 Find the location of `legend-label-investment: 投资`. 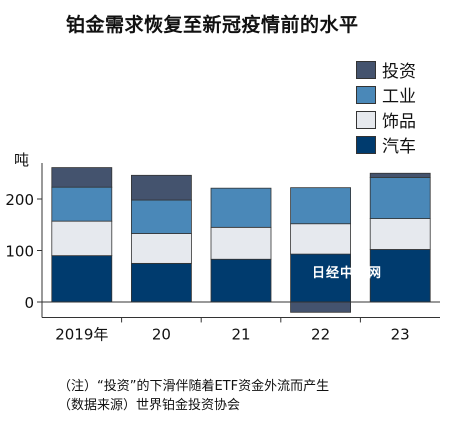

legend-label-investment: 投资 is located at coordinates (399, 72).